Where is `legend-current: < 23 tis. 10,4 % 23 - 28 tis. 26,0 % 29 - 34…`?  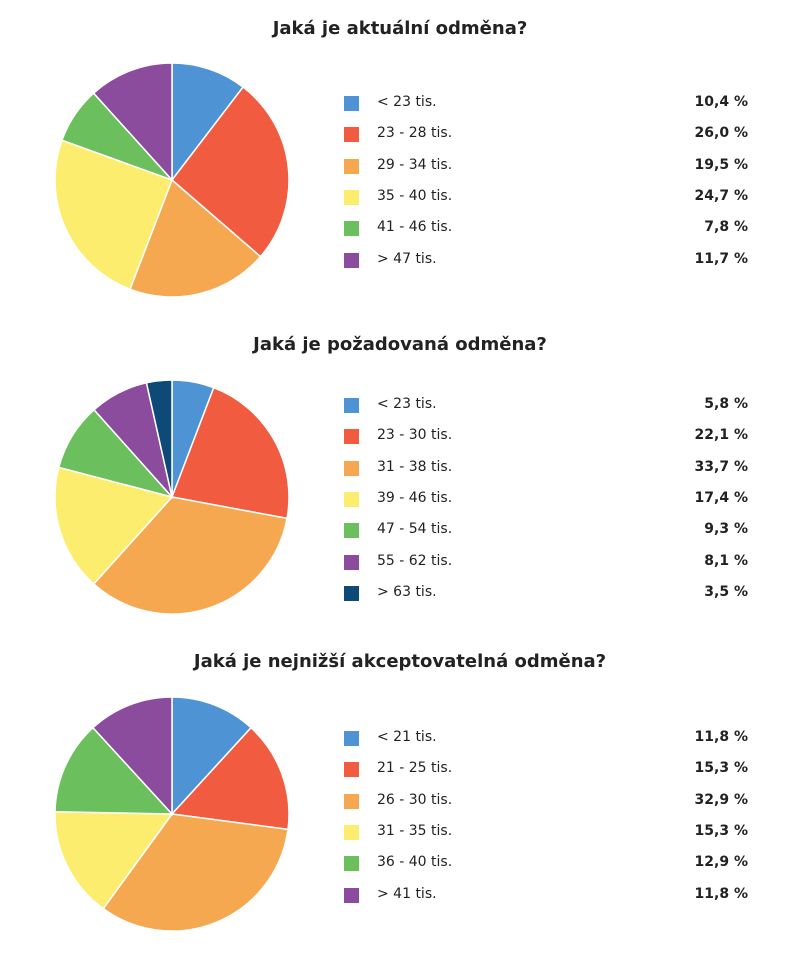
legend-current: < 23 tis. 10,4 % 23 - 28 tis. 26,0 % 29 - 34… is located at coordinates (546, 186).